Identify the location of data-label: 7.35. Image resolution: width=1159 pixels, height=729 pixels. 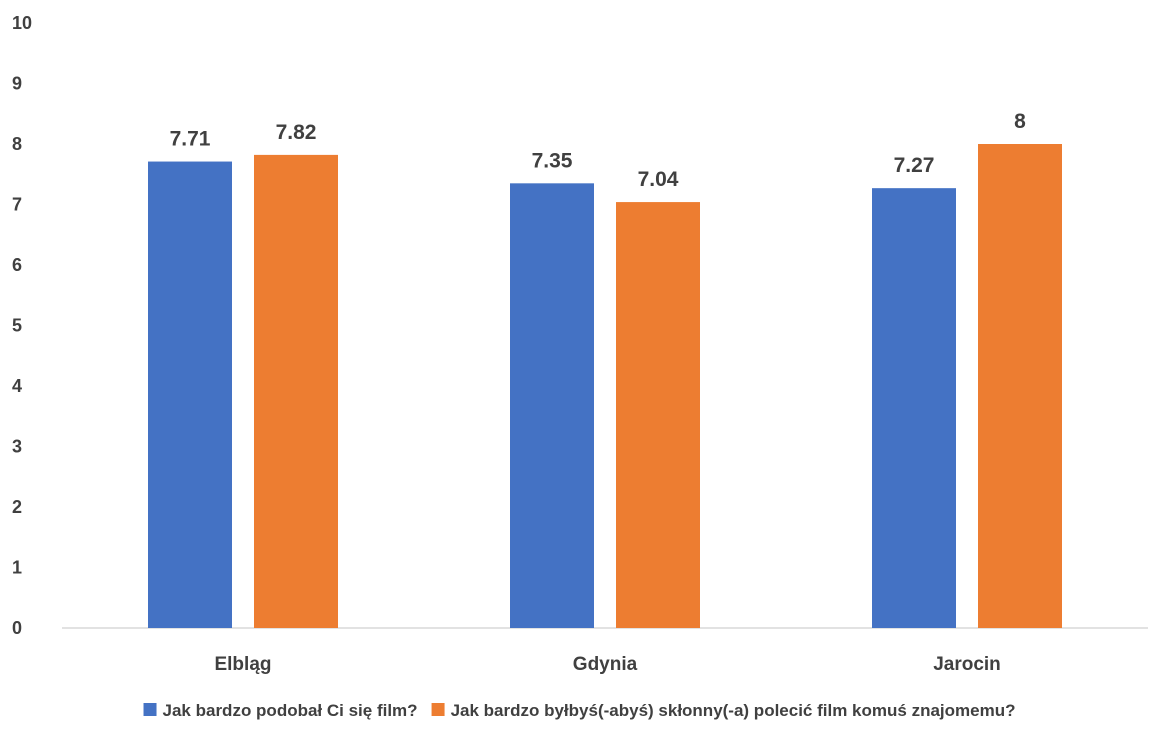
(552, 160).